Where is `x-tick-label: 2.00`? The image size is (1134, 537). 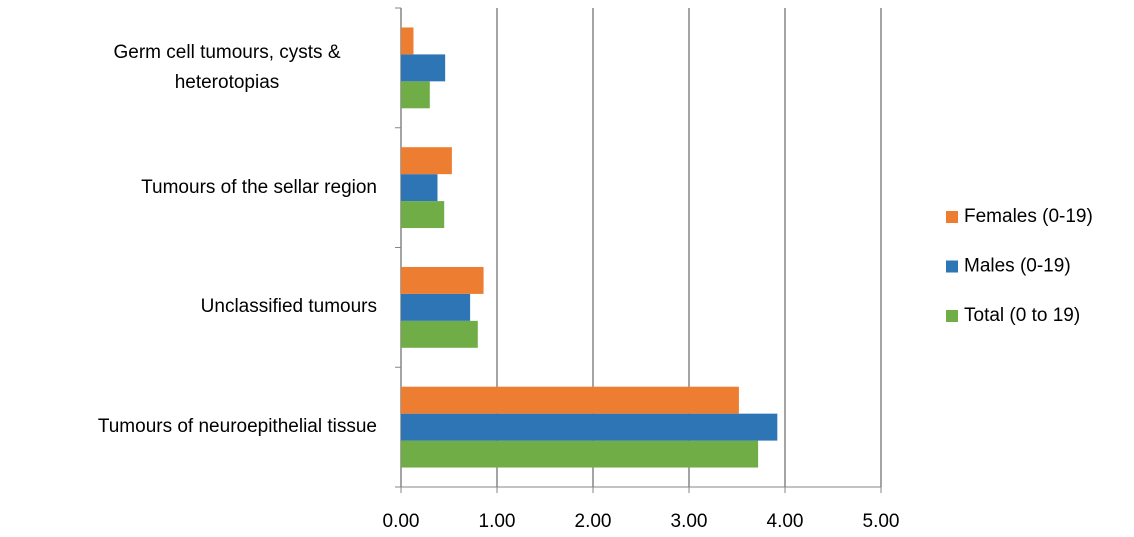
x-tick-label: 2.00 is located at coordinates (593, 521).